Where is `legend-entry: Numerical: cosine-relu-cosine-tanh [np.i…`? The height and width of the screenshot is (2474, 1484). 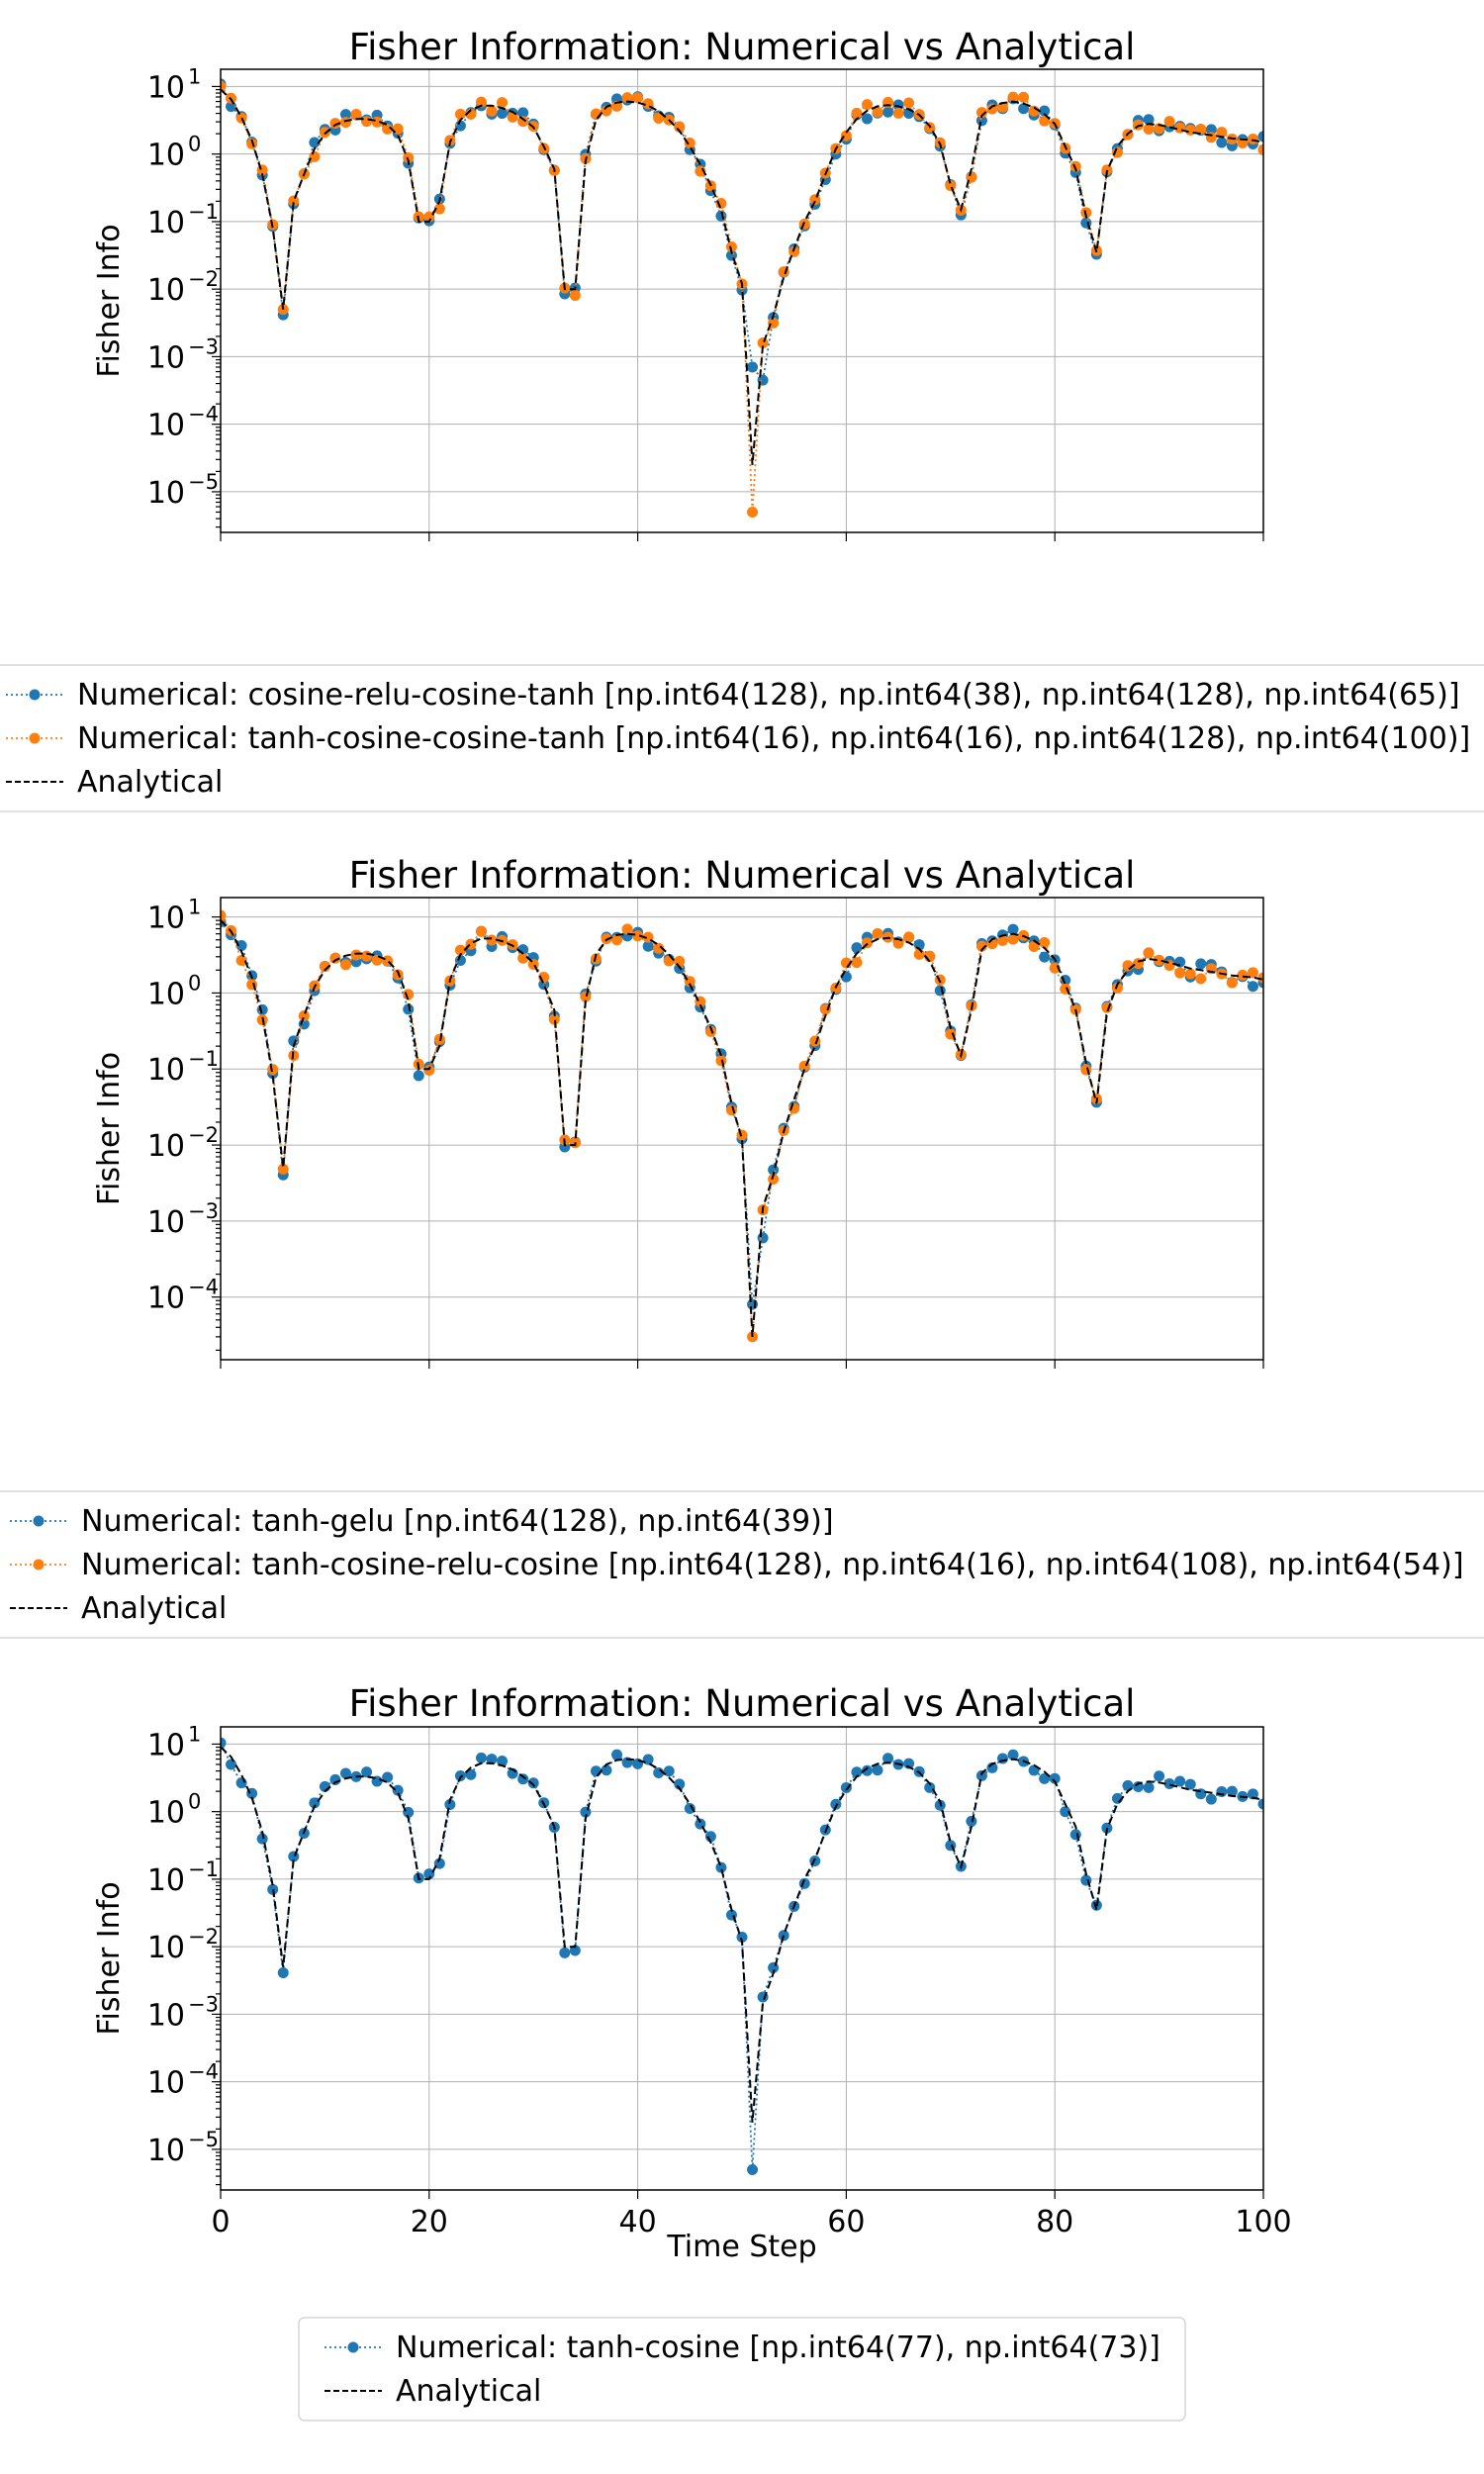
legend-entry: Numerical: cosine-relu-cosine-tanh [np.i… is located at coordinates (733, 696).